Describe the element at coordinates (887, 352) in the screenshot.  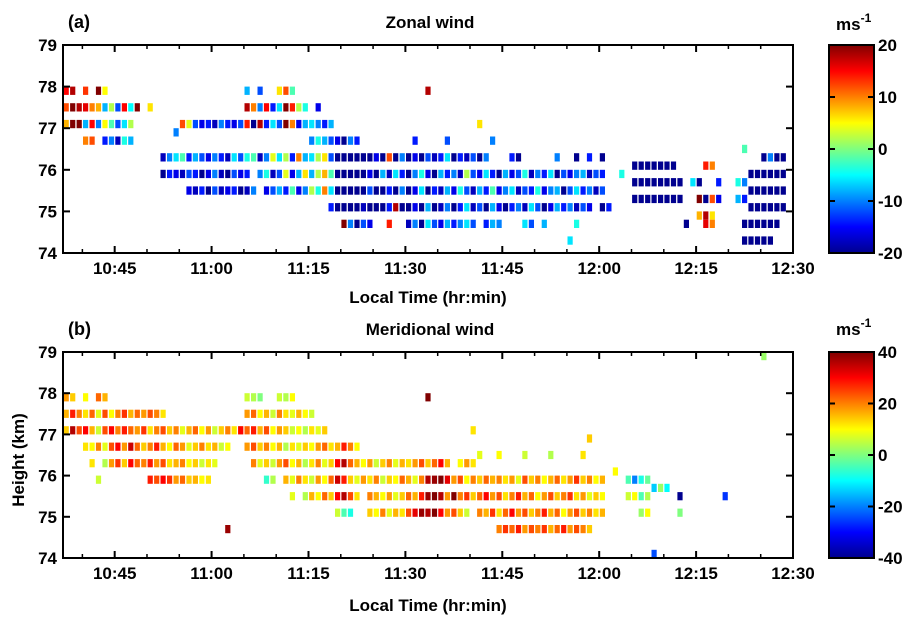
I see `colorbar-tick-label: 40` at that location.